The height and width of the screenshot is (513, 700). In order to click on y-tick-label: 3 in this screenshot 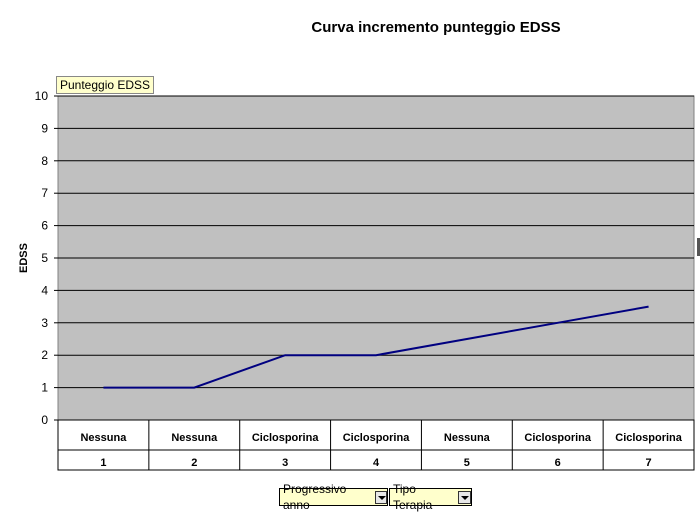, I will do `click(44, 323)`.